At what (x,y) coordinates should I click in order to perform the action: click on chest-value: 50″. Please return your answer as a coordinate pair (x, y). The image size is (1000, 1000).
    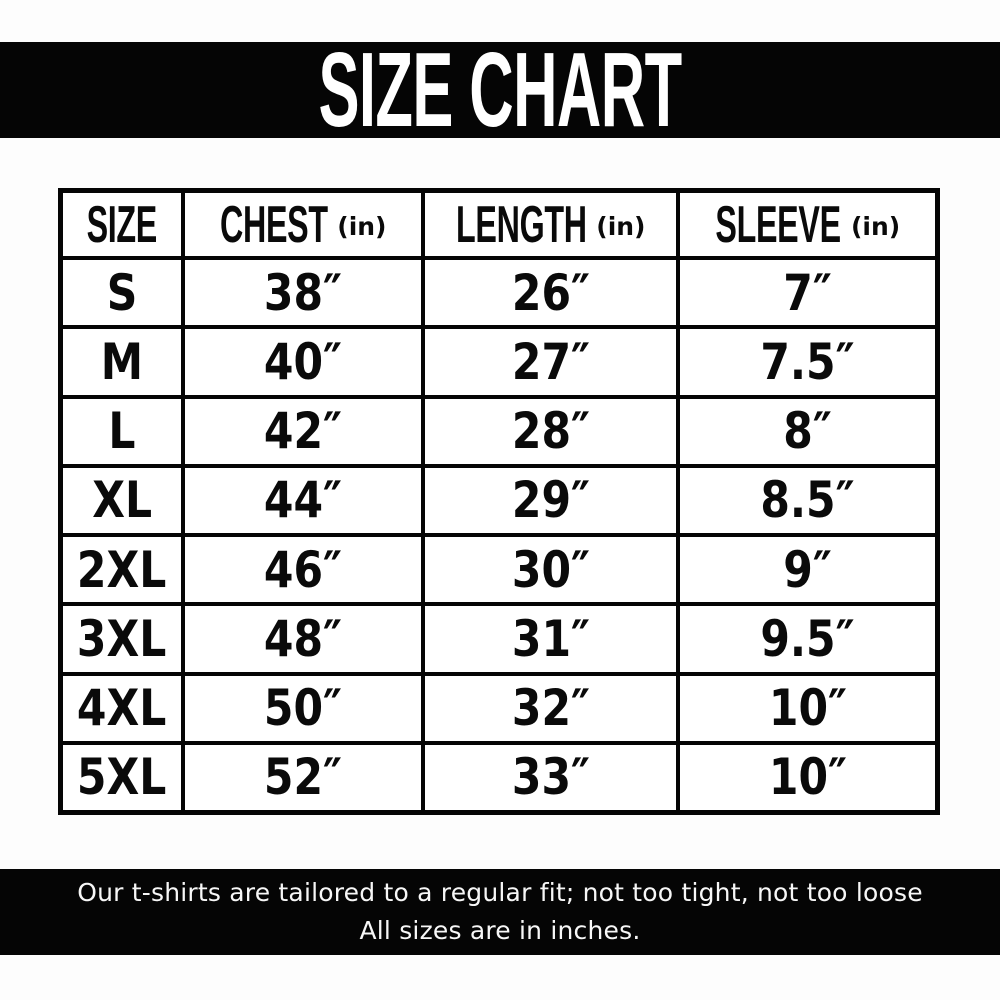
    Looking at the image, I should click on (303, 708).